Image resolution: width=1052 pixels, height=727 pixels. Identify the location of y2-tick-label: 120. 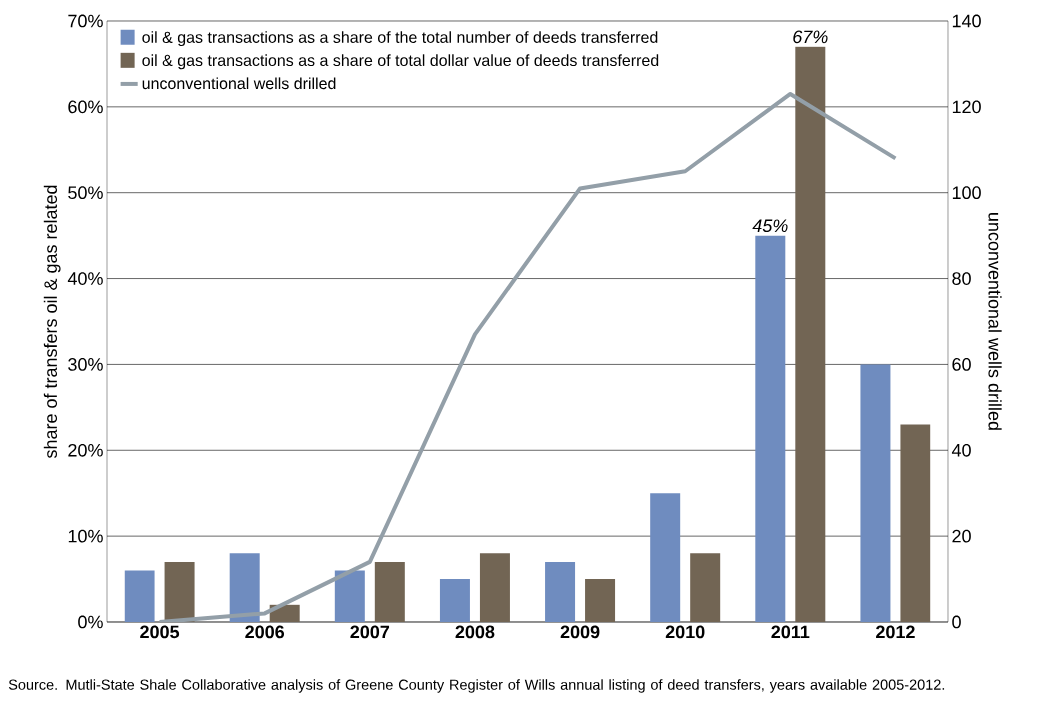
(966, 107).